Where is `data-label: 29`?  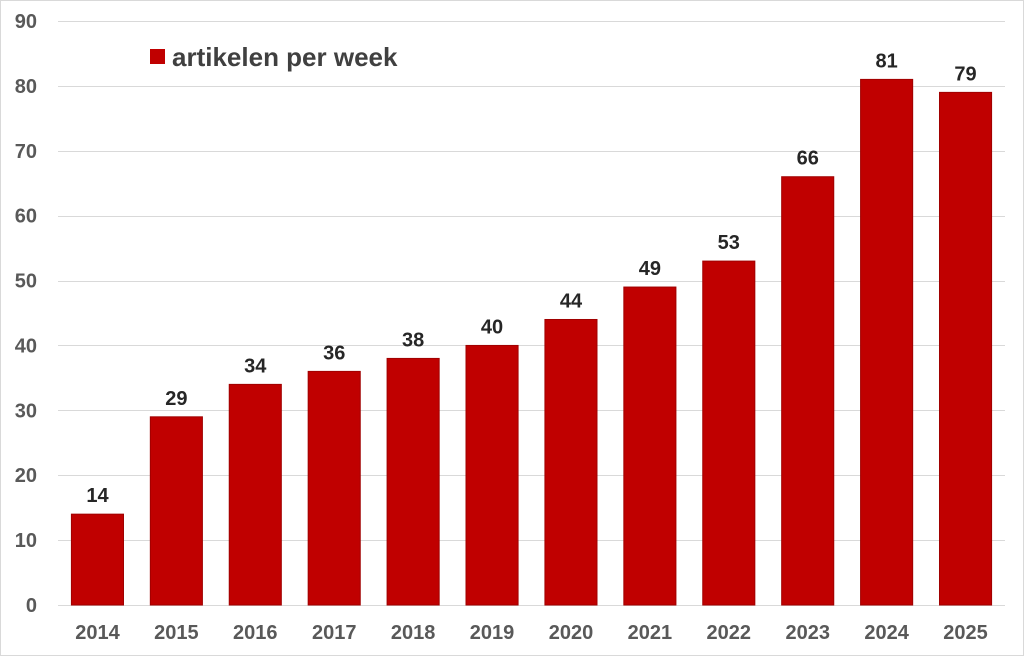
data-label: 29 is located at coordinates (176, 399).